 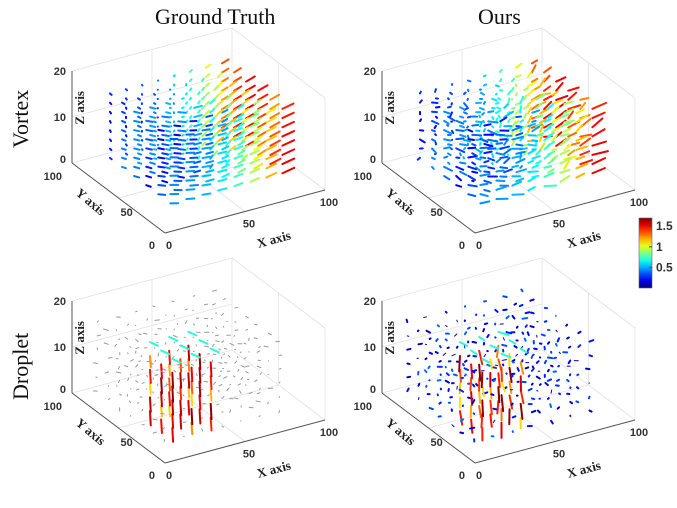 I want to click on z-tick-label: 10, so click(x=370, y=118).